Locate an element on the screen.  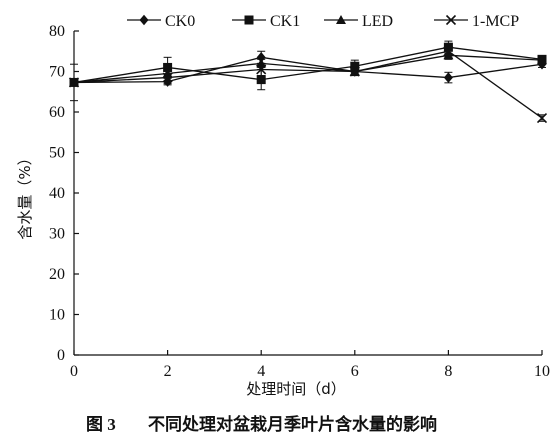
x-tick-label: 4 is located at coordinates (261, 371).